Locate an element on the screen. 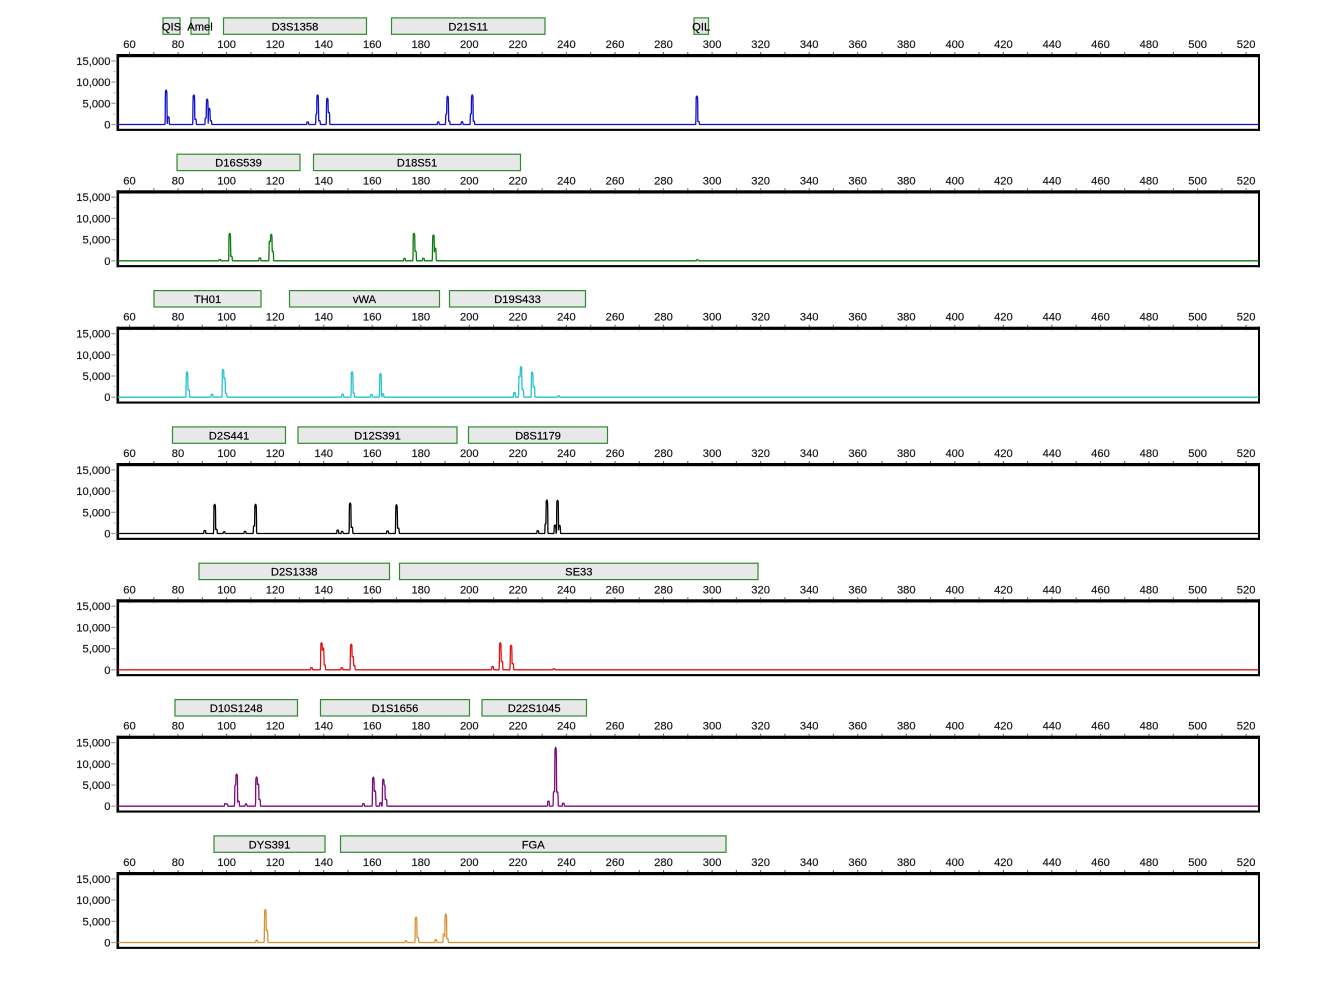 This screenshot has width=1333, height=984. svg-text: D3S1358 is located at coordinates (295, 27).